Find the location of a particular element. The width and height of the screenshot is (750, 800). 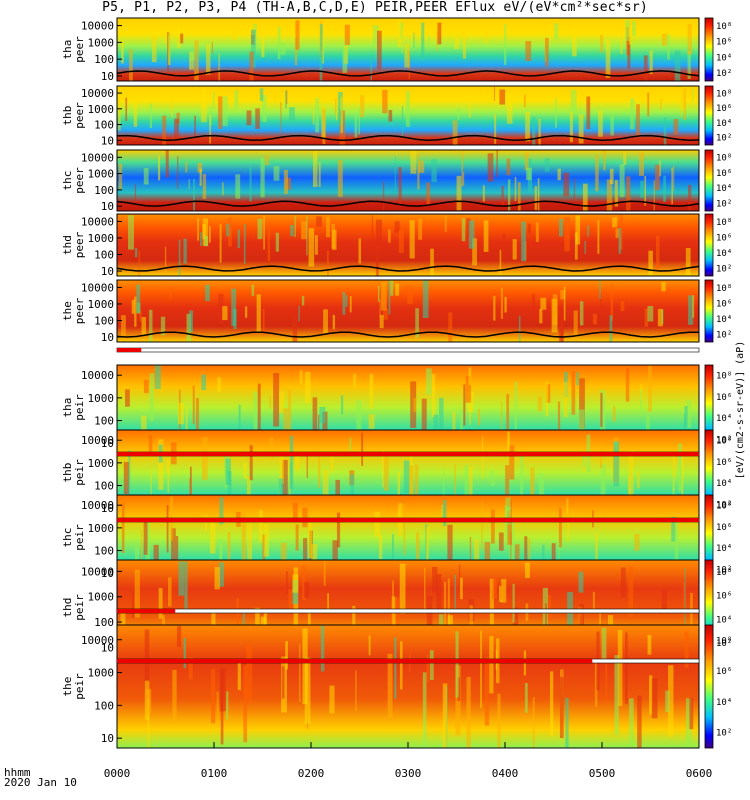

y-tick-label: 10000 is located at coordinates (97, 640).